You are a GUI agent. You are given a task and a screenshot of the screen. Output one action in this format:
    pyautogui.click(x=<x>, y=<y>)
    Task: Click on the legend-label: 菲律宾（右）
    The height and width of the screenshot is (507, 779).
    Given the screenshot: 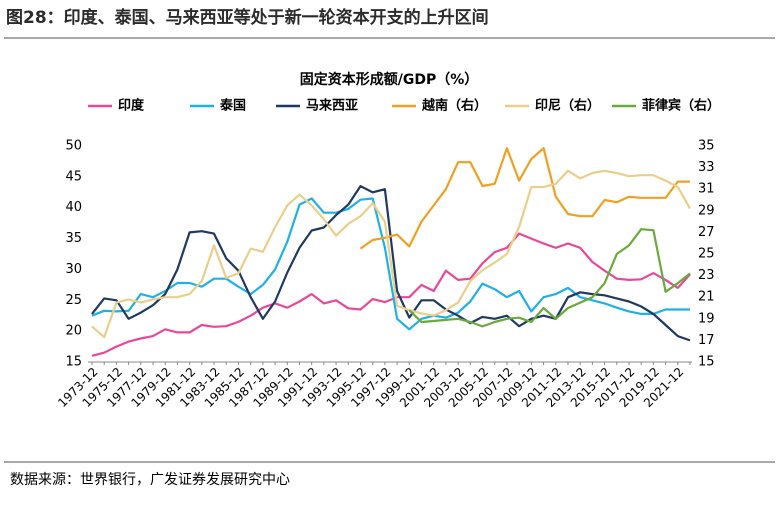 What is the action you would take?
    pyautogui.click(x=681, y=106)
    